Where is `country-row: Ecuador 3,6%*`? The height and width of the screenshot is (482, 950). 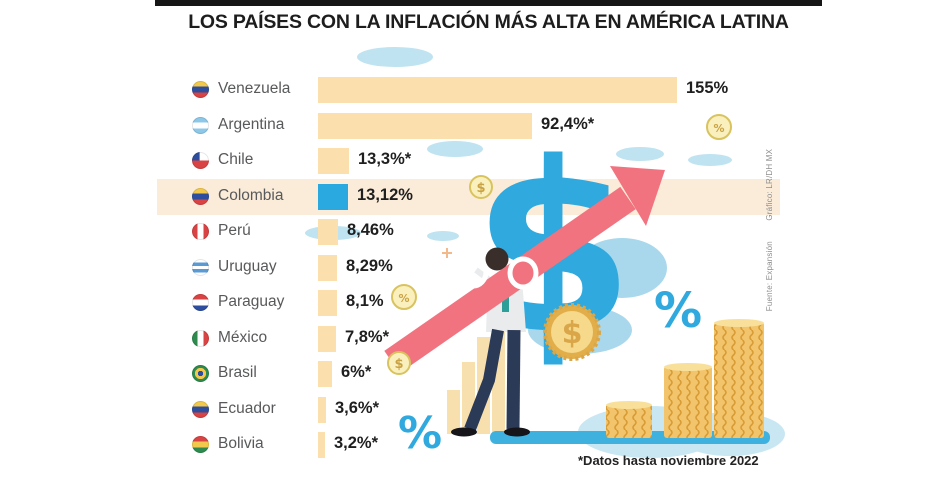 country-row: Ecuador 3,6%* is located at coordinates (475, 410).